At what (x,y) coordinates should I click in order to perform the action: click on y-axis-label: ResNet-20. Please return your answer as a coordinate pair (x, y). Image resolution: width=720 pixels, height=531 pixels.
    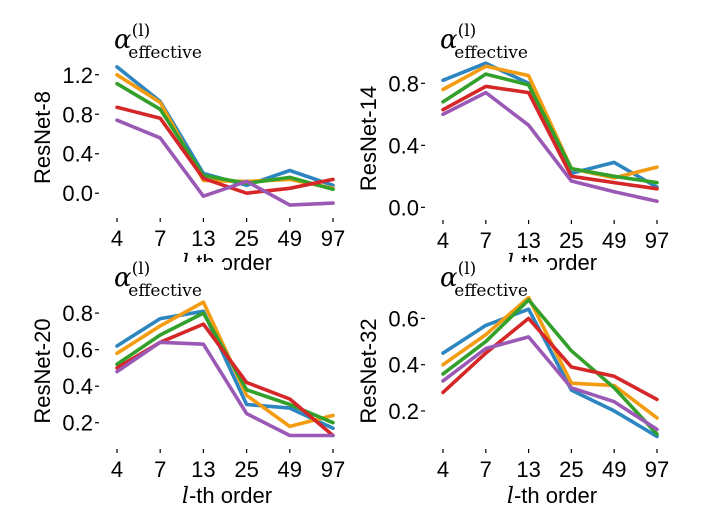
    Looking at the image, I should click on (42, 370).